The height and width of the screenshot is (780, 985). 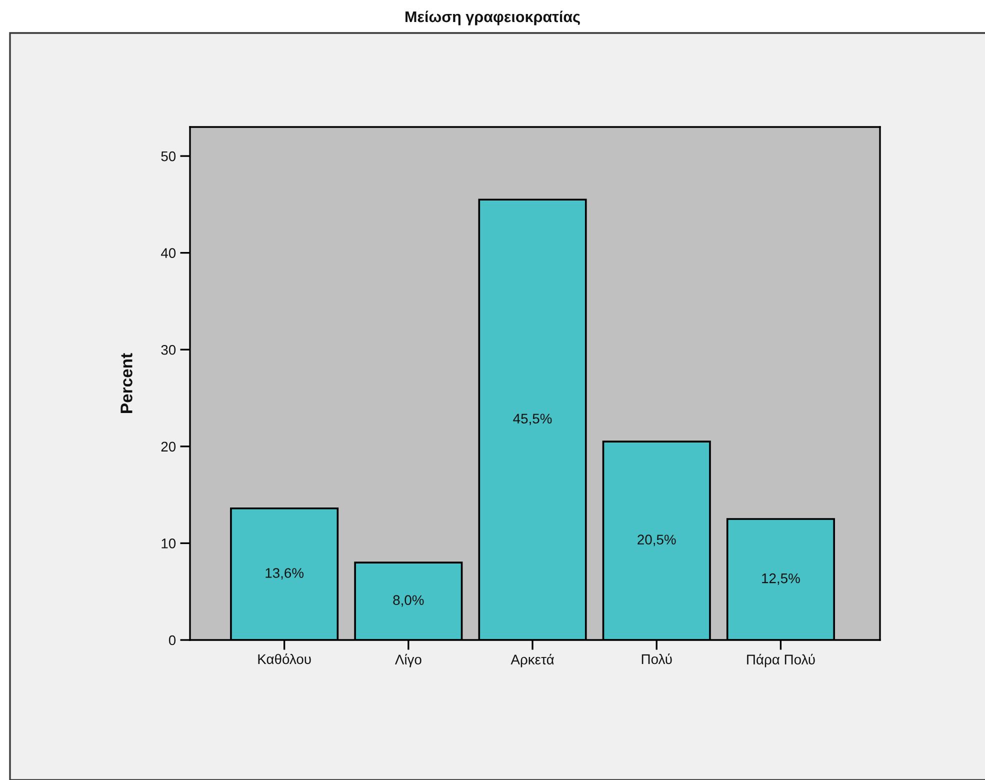 What do you see at coordinates (532, 661) in the screenshot?
I see `x-tick-label: Αρκετά` at bounding box center [532, 661].